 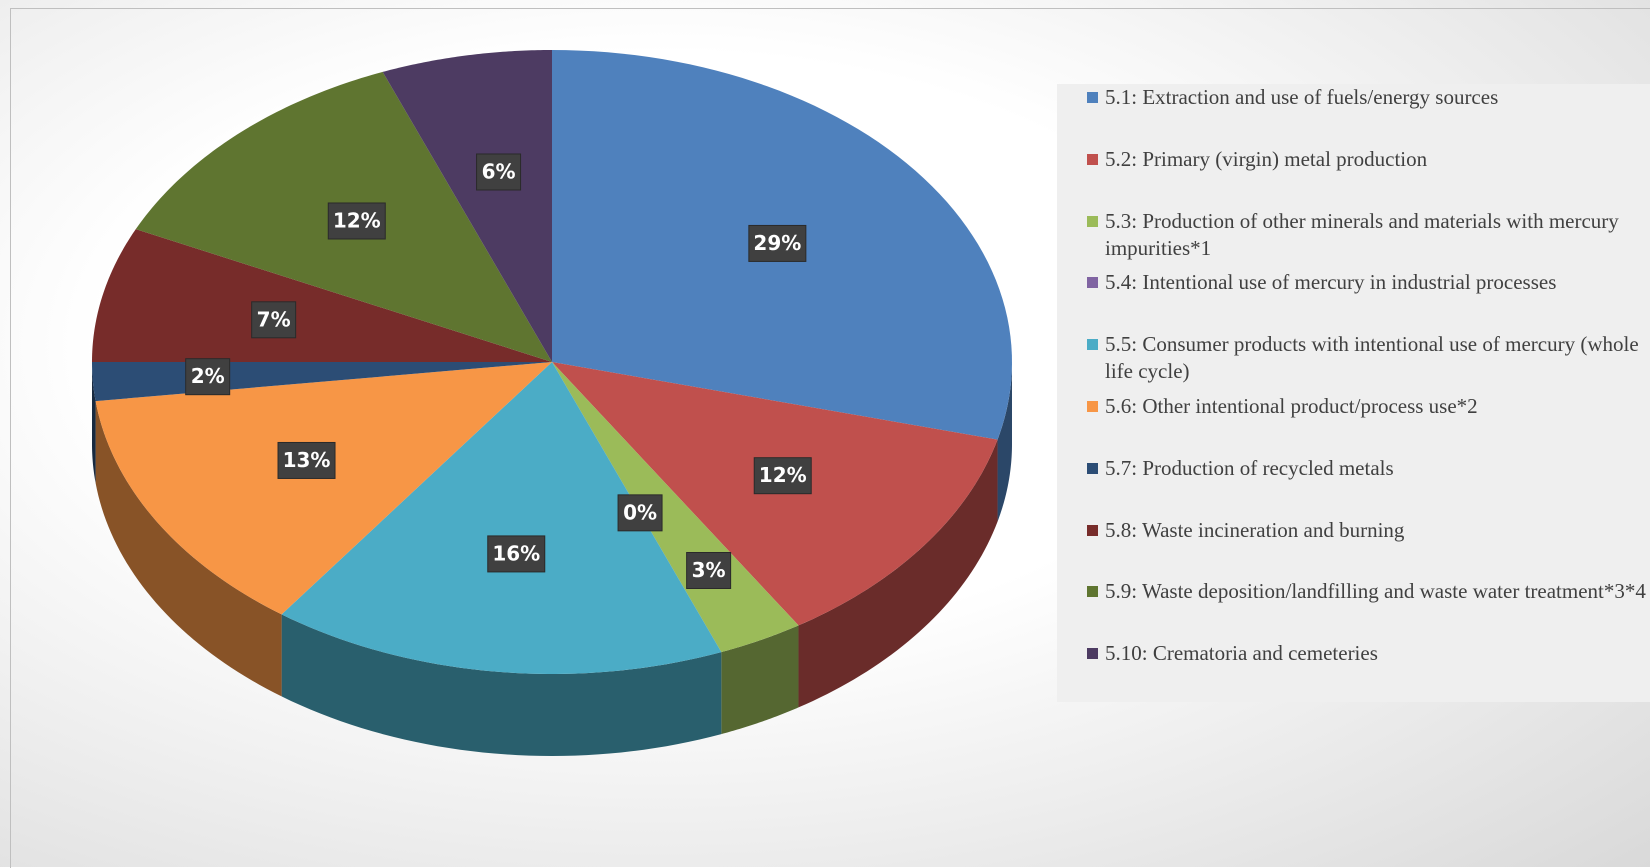 I want to click on value-label: 2%, so click(x=208, y=377).